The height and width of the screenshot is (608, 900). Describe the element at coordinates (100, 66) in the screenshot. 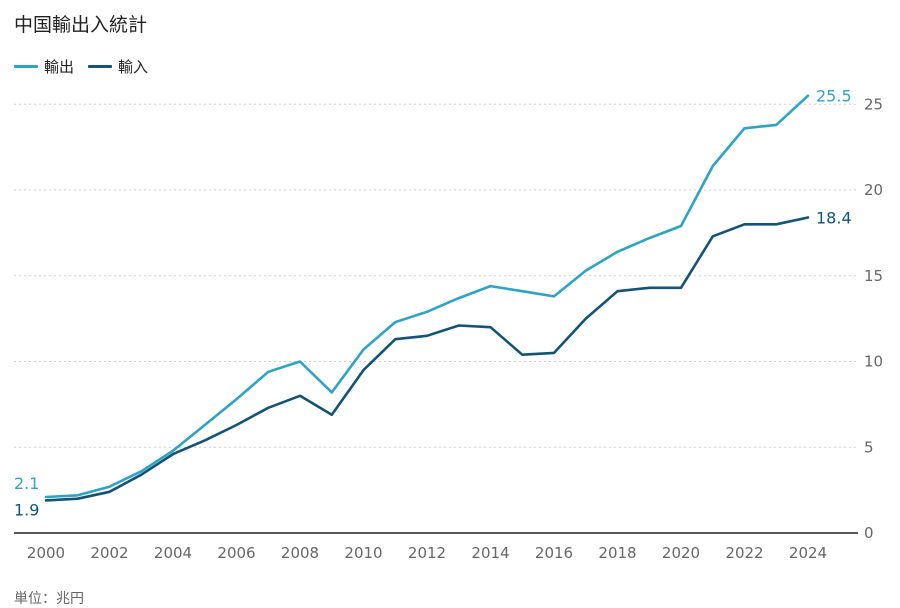

I see `legend-swatch-import` at that location.